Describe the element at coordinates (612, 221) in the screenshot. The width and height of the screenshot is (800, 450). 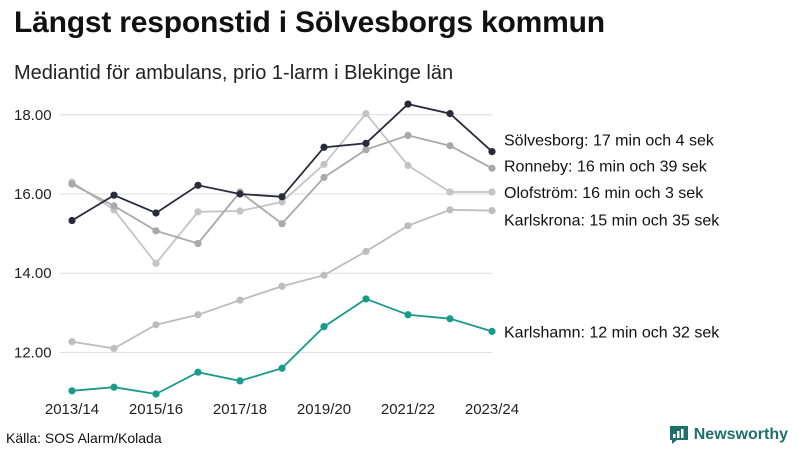
I see `end-label-karlskrona: Karlskrona: 15 min och 35 sek` at that location.